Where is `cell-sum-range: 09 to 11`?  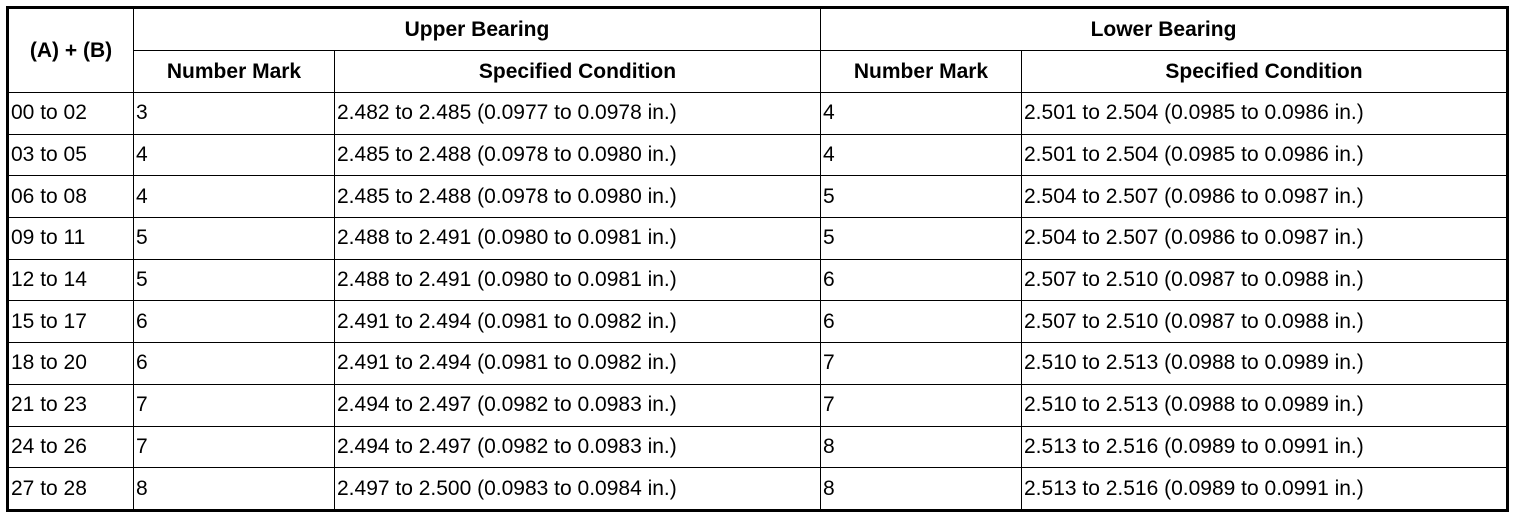
cell-sum-range: 09 to 11 is located at coordinates (70, 238).